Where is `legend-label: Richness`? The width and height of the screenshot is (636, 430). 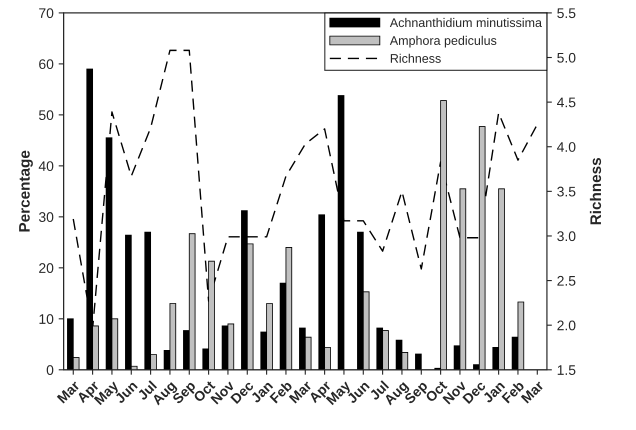 legend-label: Richness is located at coordinates (415, 58).